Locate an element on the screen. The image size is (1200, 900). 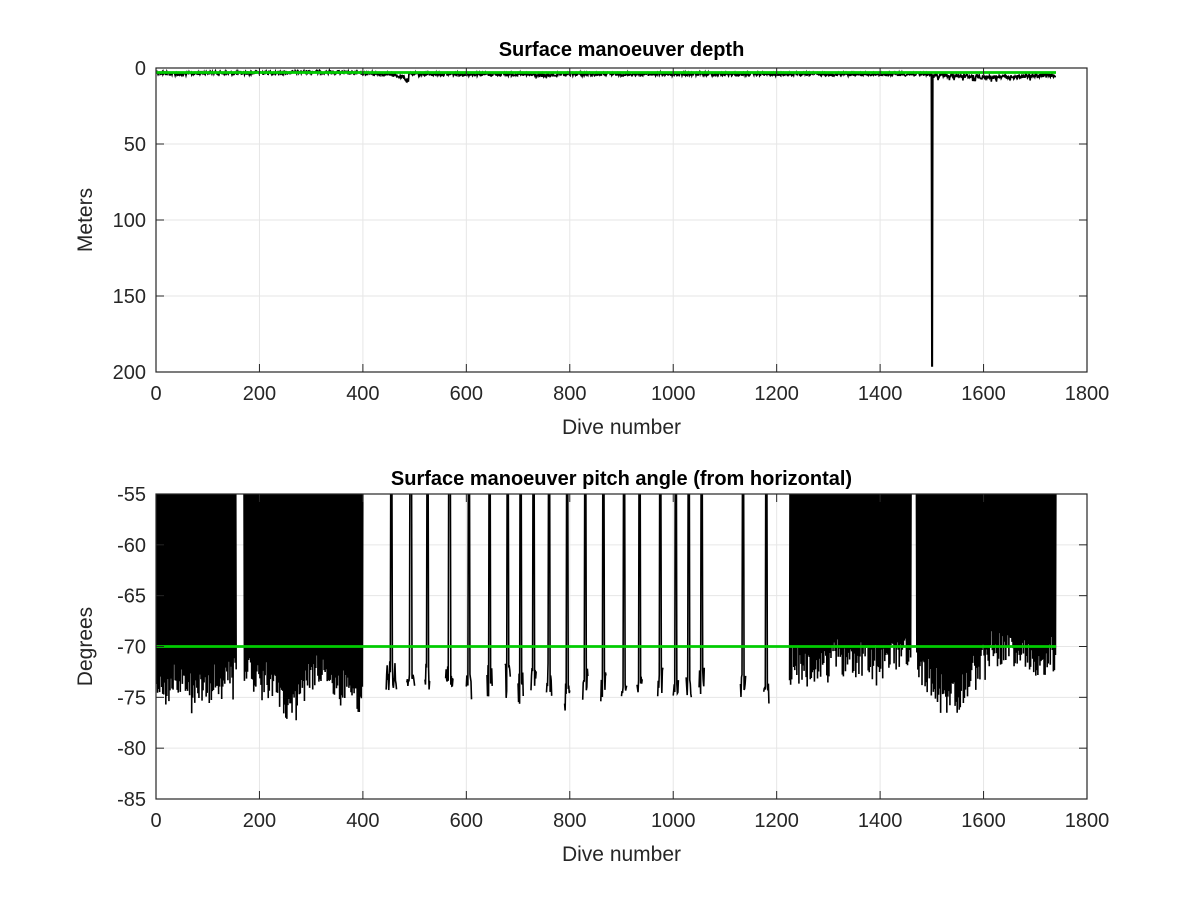
y-tick-label: 200 is located at coordinates (129, 373).